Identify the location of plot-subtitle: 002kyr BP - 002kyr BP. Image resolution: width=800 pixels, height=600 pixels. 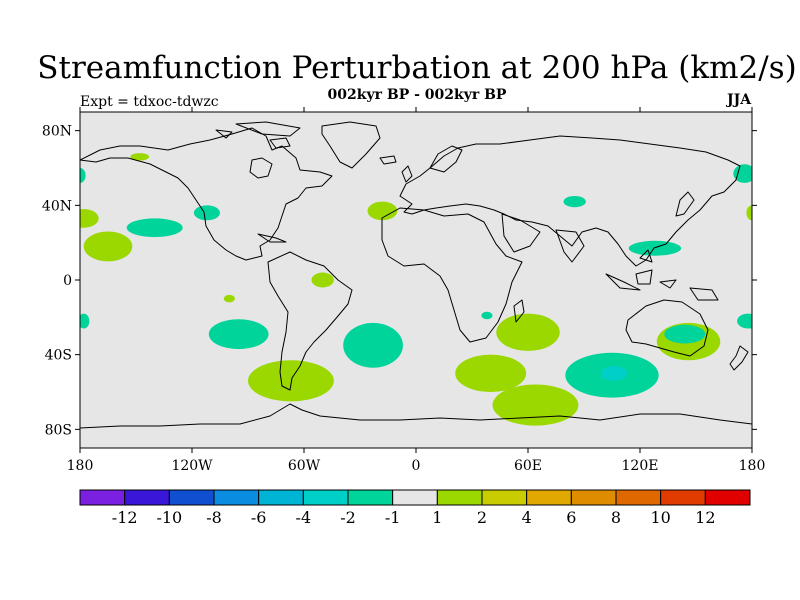
(417, 95).